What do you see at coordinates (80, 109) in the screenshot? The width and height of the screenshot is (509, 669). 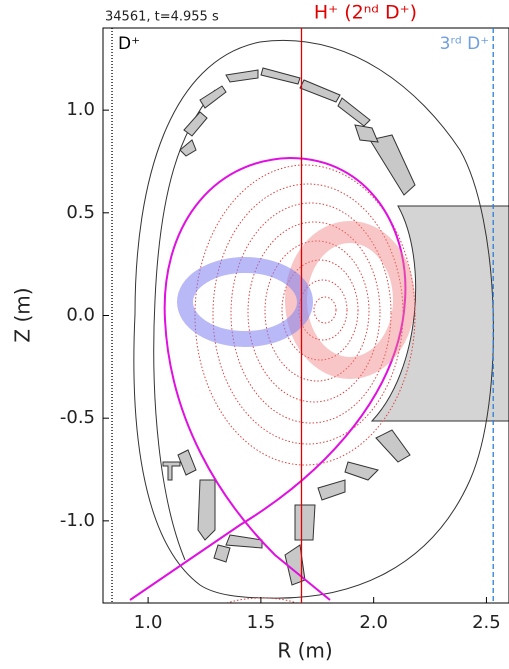 I see `y-tick-label: 1.0` at bounding box center [80, 109].